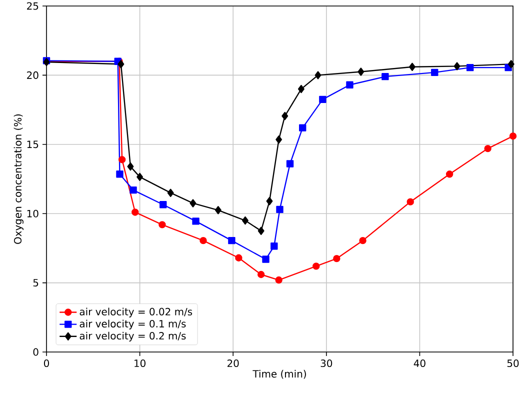  Describe the element at coordinates (133, 325) in the screenshot. I see `legend-label: air velocity = 0.1 m/s` at that location.